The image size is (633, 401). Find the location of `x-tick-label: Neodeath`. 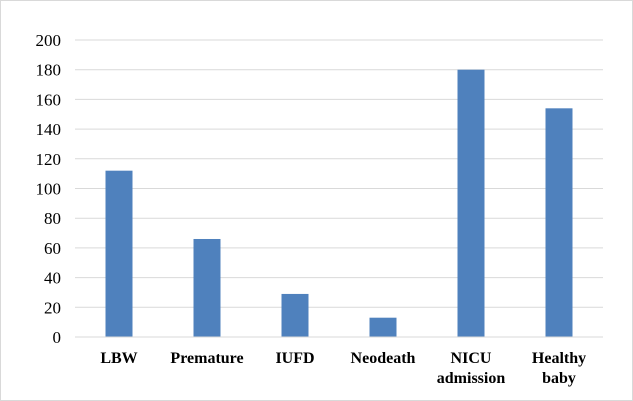

x-tick-label: Neodeath is located at coordinates (383, 358).